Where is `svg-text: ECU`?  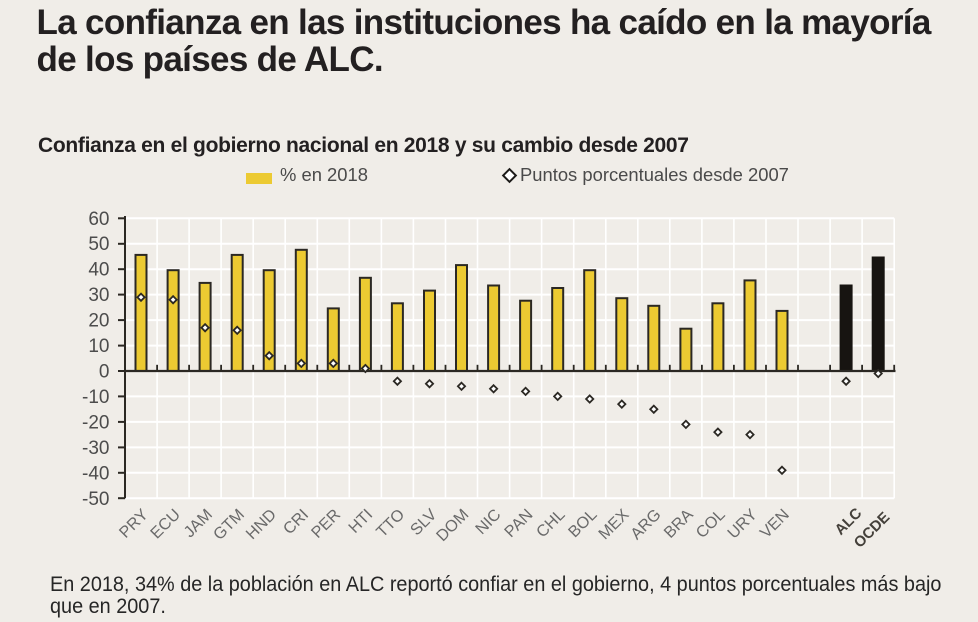
svg-text: ECU is located at coordinates (165, 524).